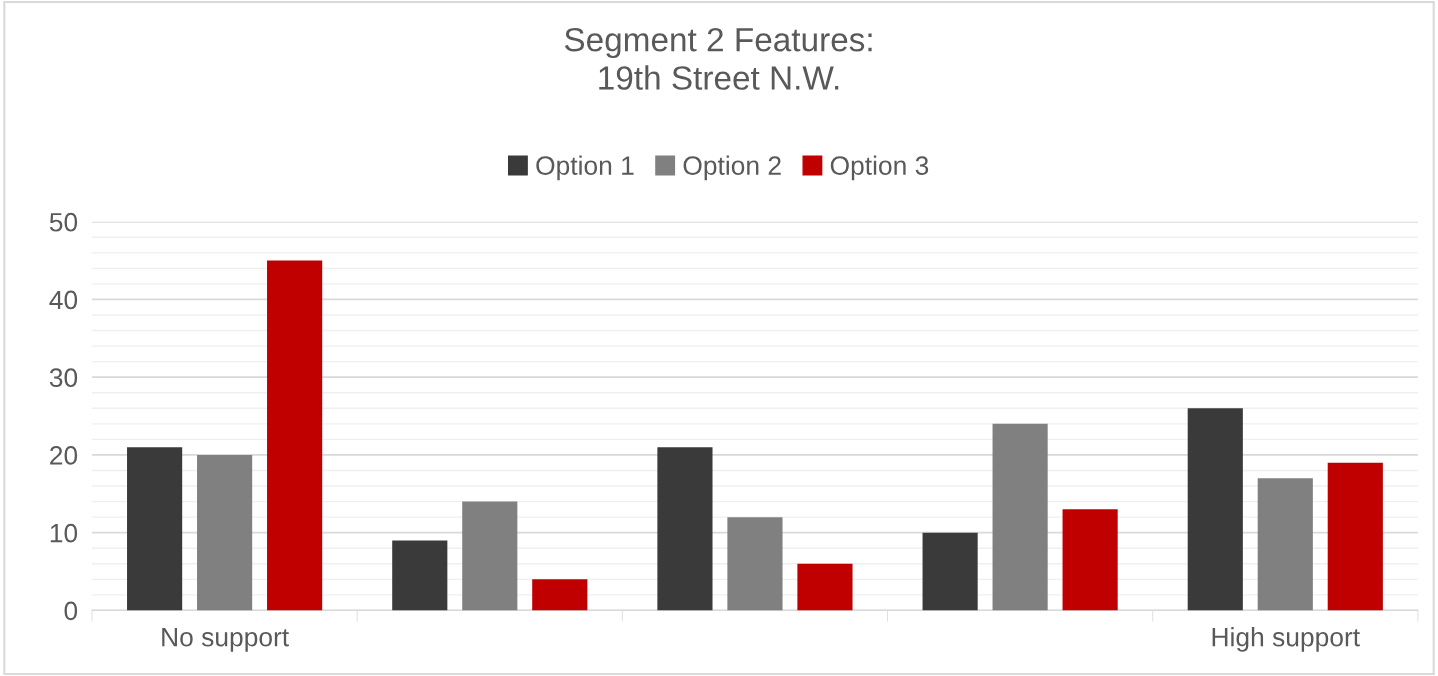 The height and width of the screenshot is (676, 1438). I want to click on x-tick-label: High support, so click(1286, 639).